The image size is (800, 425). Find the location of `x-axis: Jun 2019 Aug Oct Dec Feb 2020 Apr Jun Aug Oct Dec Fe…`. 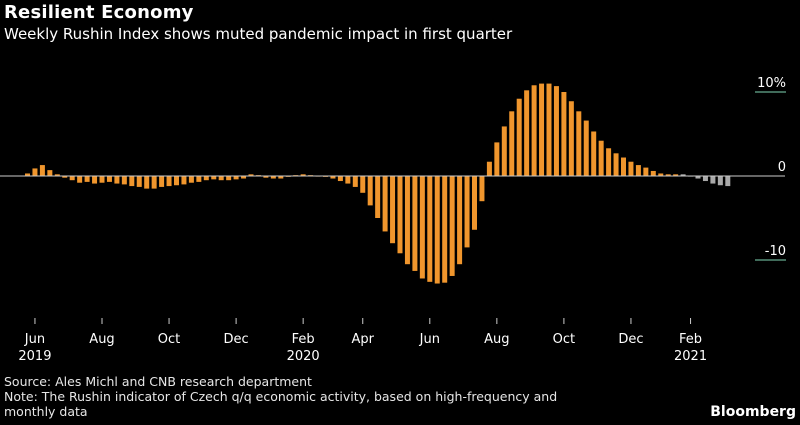

x-axis: Jun 2019 Aug Oct Dec Feb 2020 Apr Jun Aug Oct Dec Fe… is located at coordinates (362, 341).